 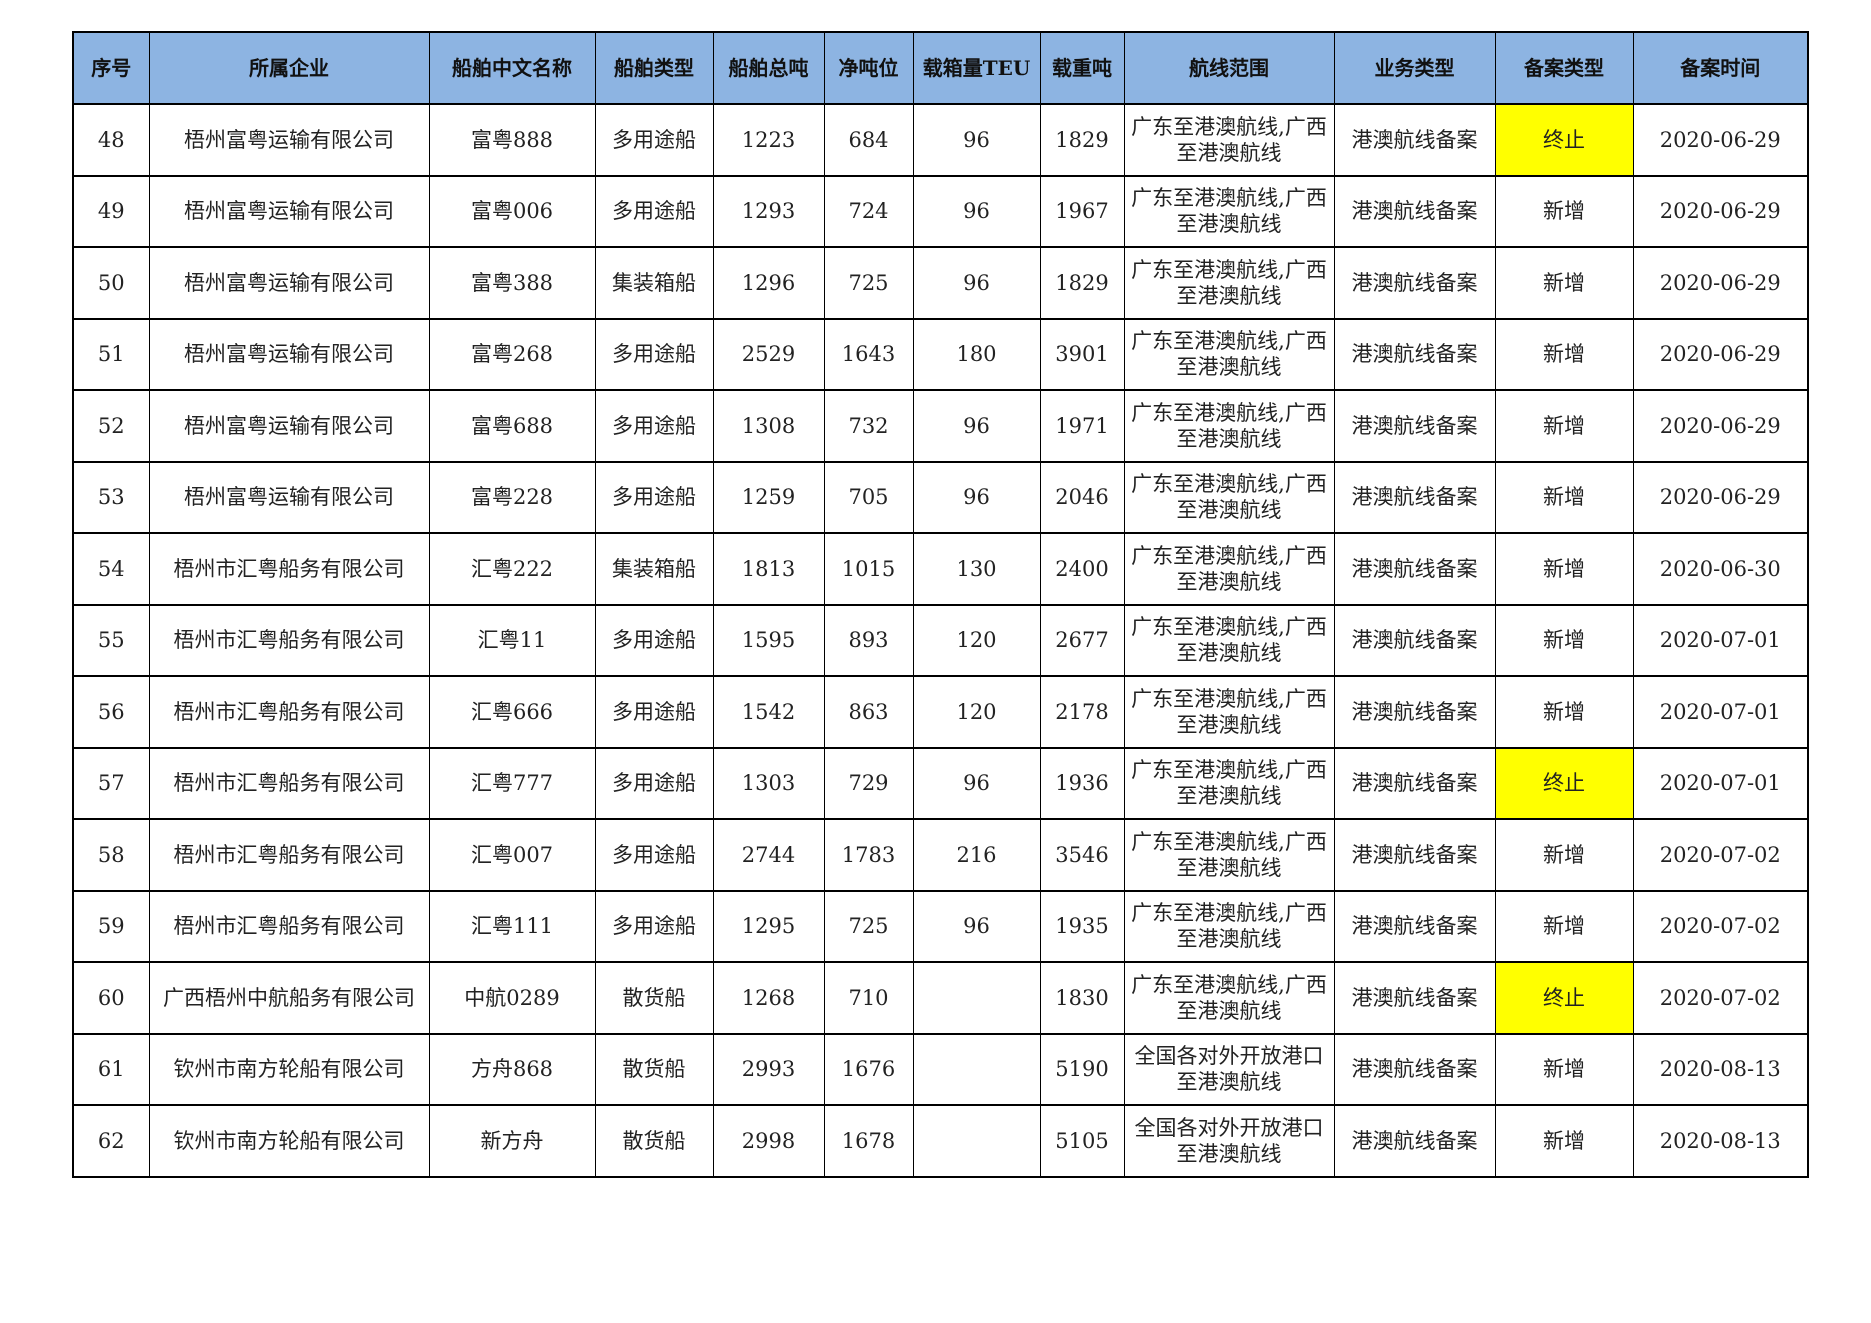 What do you see at coordinates (1720, 1140) in the screenshot?
I see `cell-filing-date: 2020-08-13` at bounding box center [1720, 1140].